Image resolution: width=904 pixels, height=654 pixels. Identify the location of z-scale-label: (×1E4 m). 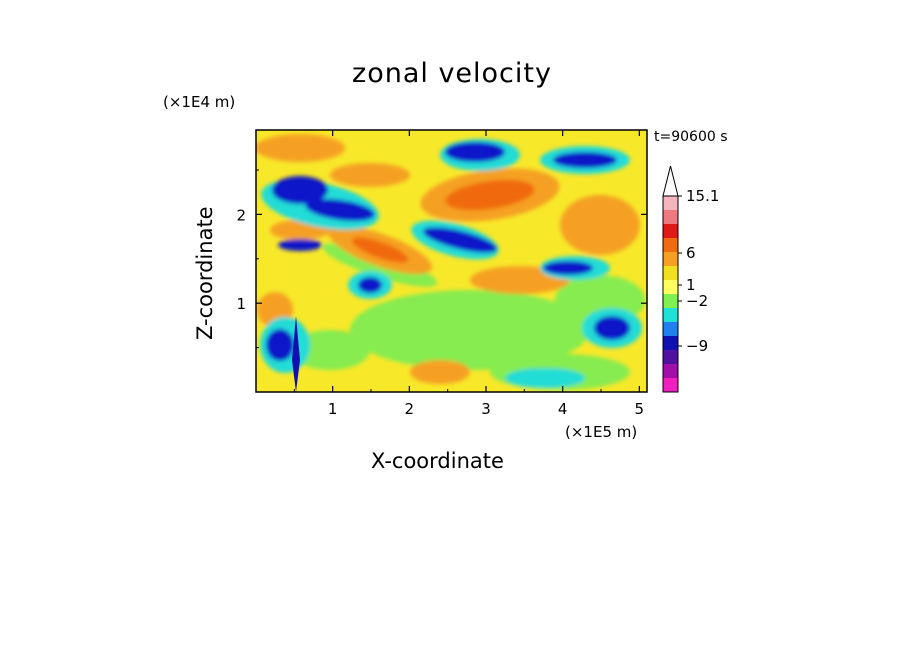
(199, 102).